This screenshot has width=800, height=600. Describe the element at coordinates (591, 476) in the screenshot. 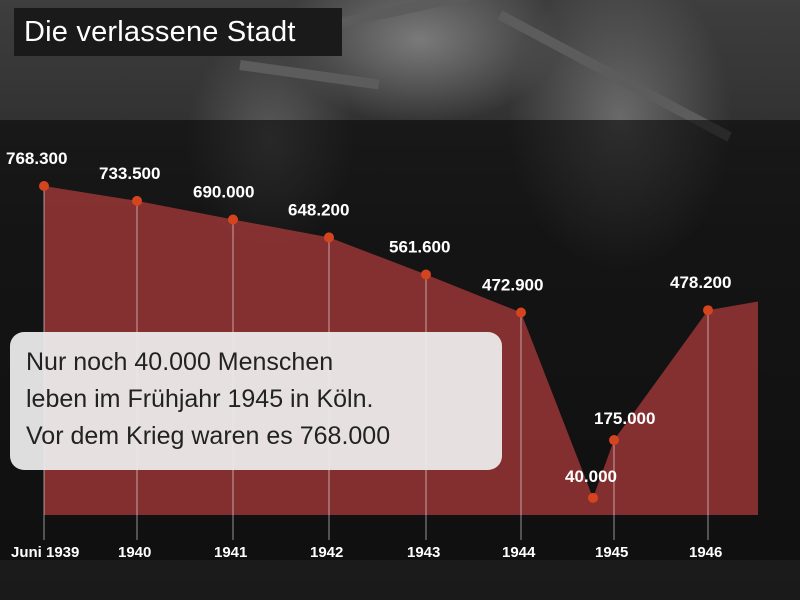

I see `data-value-label: 40.000` at that location.